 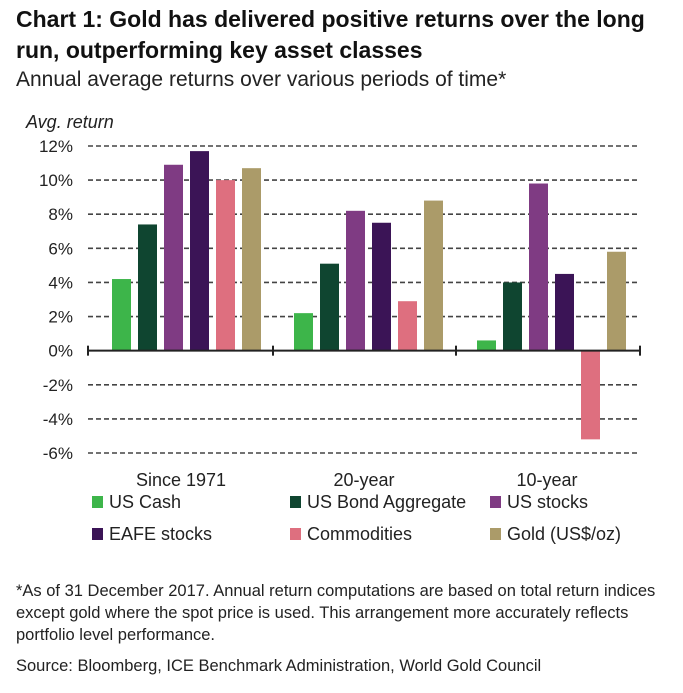 I want to click on x-category-label: 10-year, so click(x=546, y=480).